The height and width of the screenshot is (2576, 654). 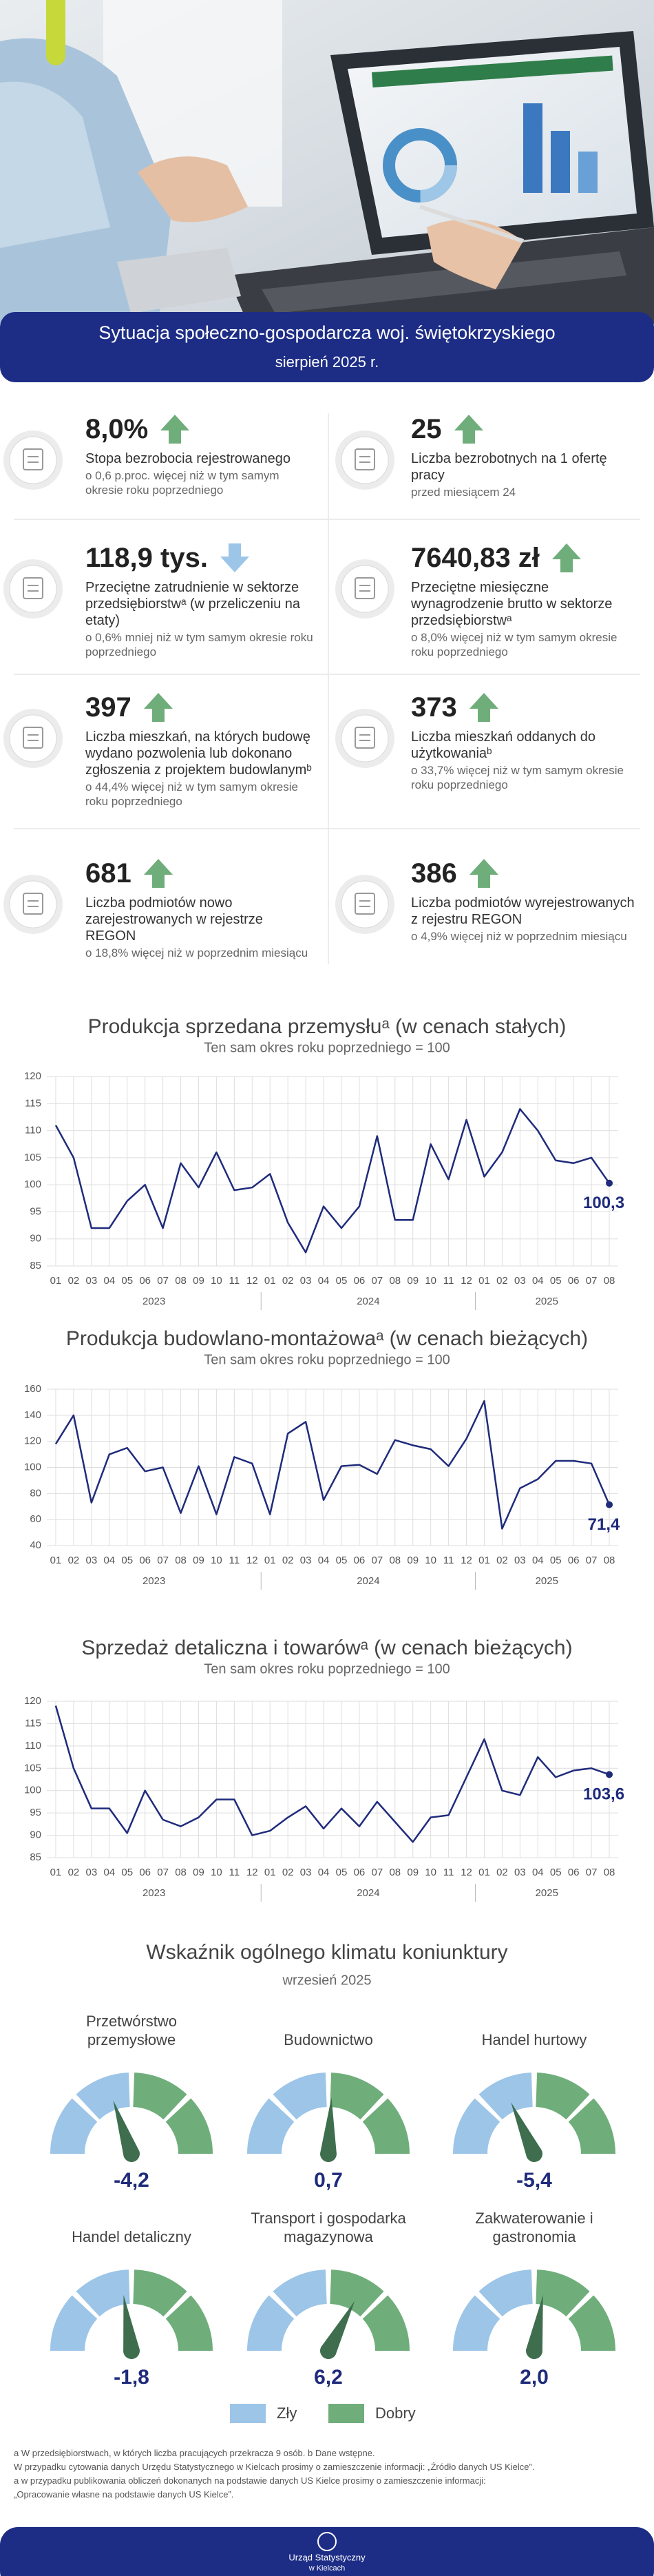 What do you see at coordinates (519, 936) in the screenshot?
I see `indicator-note: o 4,9% więcej niż w poprzednim miesiącu` at bounding box center [519, 936].